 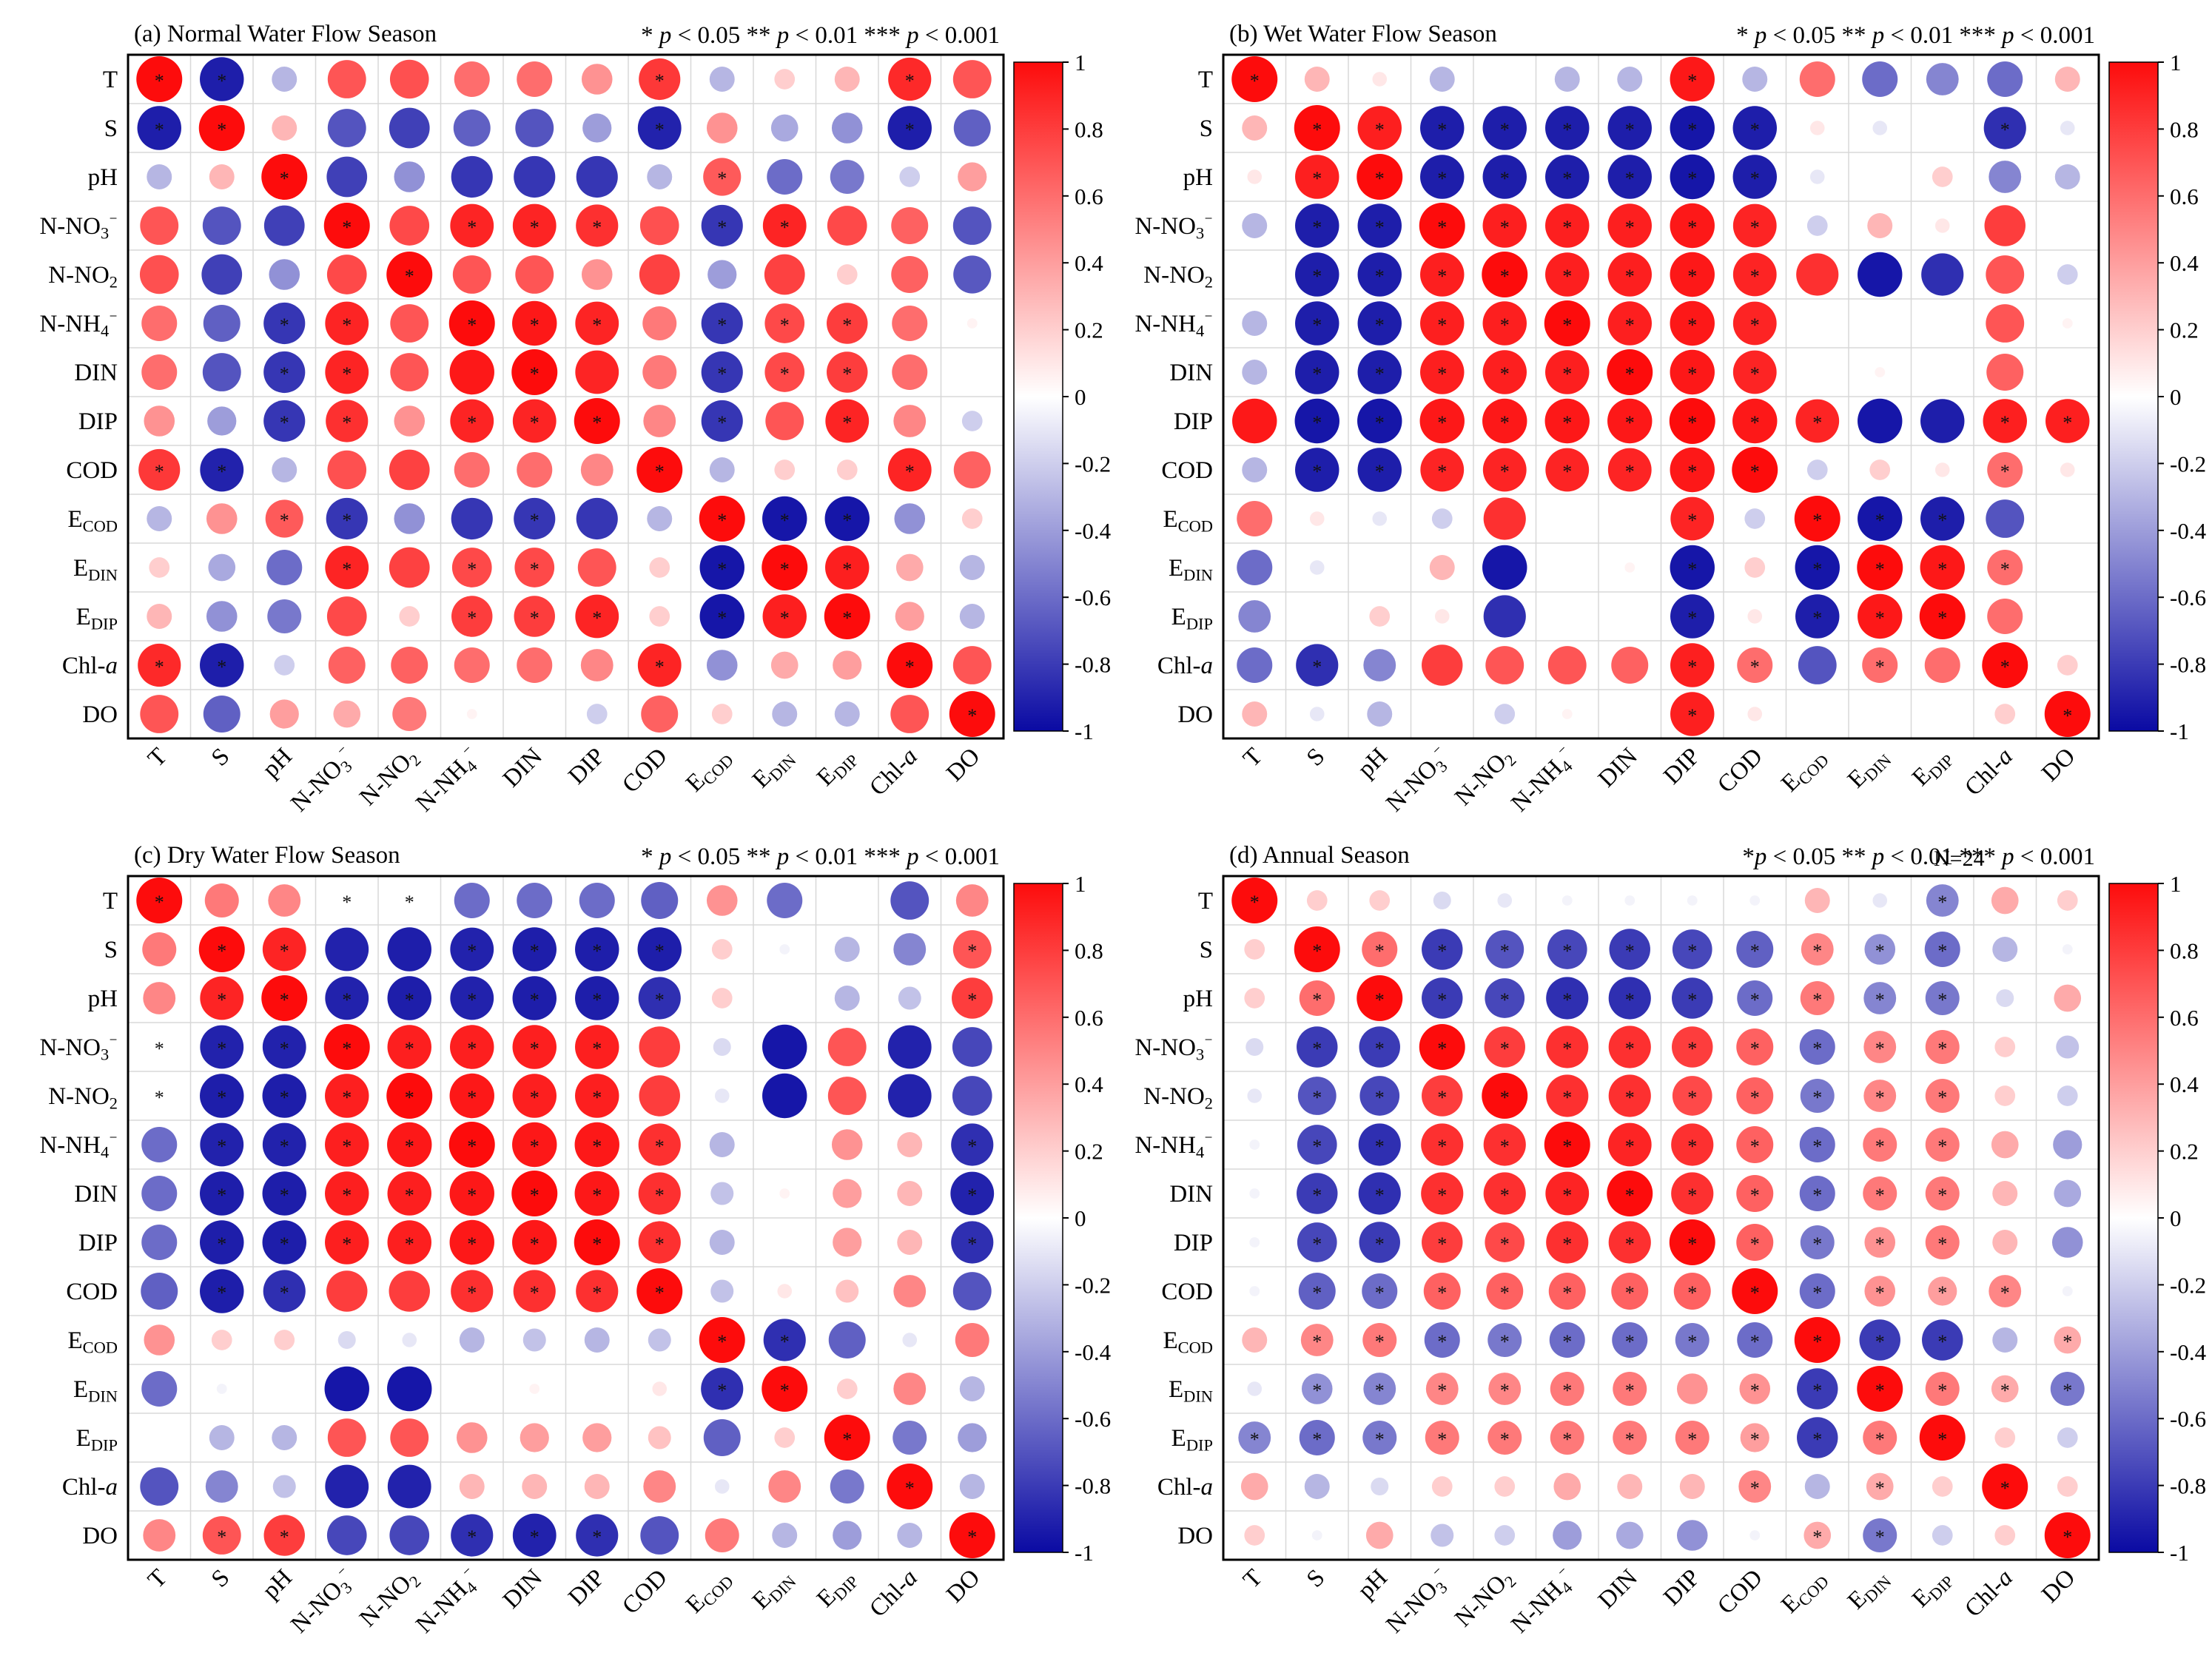 I want to click on row-label: EDIN, so click(x=1191, y=570).